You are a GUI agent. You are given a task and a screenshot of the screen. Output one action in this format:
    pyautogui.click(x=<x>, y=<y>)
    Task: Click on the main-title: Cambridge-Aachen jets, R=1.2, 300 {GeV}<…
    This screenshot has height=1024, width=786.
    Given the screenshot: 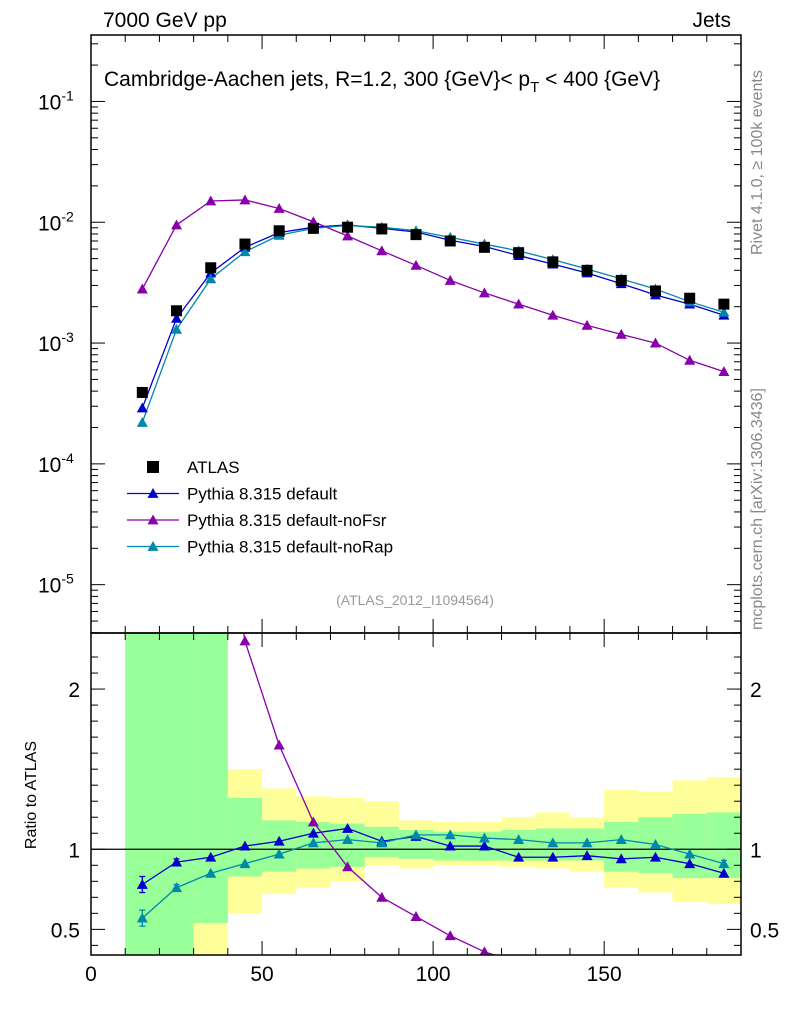 What is the action you would take?
    pyautogui.click(x=382, y=82)
    